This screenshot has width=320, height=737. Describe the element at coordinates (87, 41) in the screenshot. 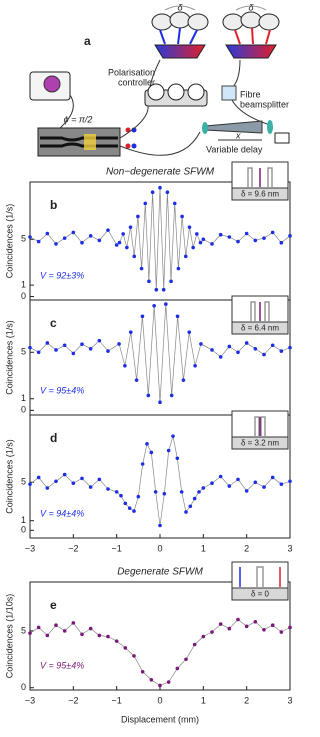

I see `panel-label: a` at that location.